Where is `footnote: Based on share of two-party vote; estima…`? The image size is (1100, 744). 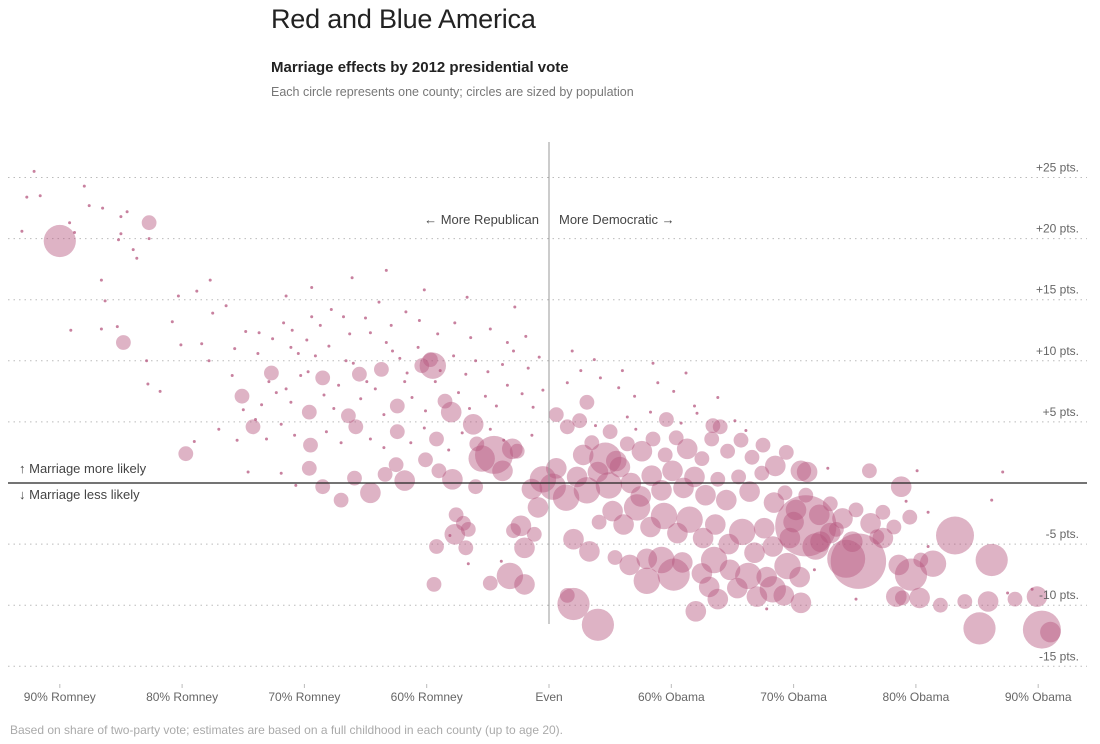
footnote: Based on share of two-party vote; estima… is located at coordinates (287, 730).